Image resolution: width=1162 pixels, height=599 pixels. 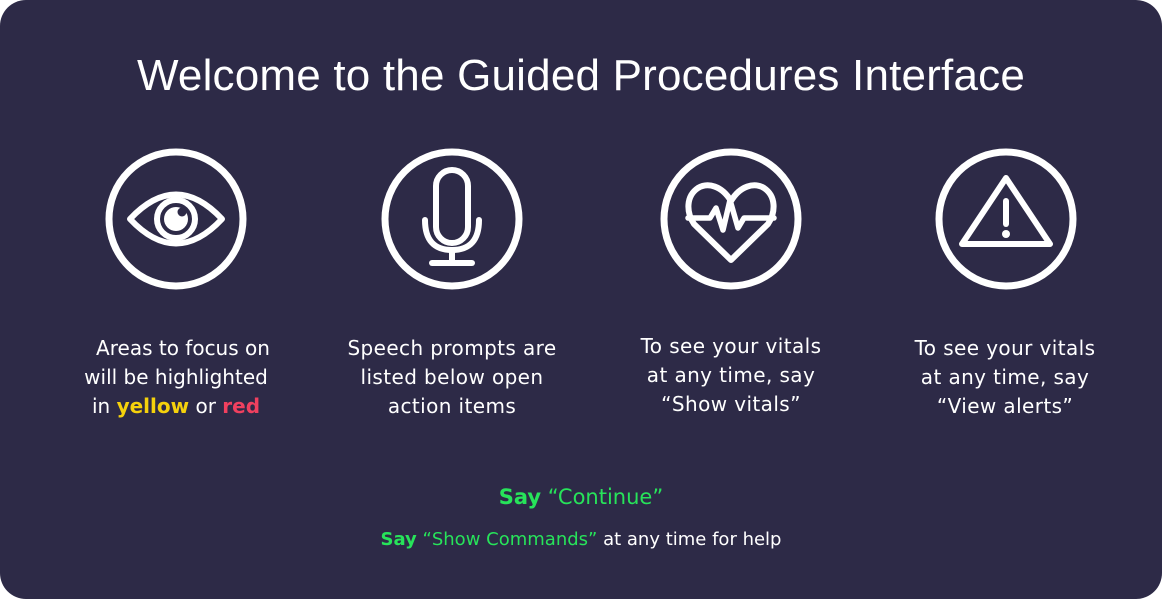 What do you see at coordinates (153, 406) in the screenshot?
I see `yellow-highlight-text: yellow` at bounding box center [153, 406].